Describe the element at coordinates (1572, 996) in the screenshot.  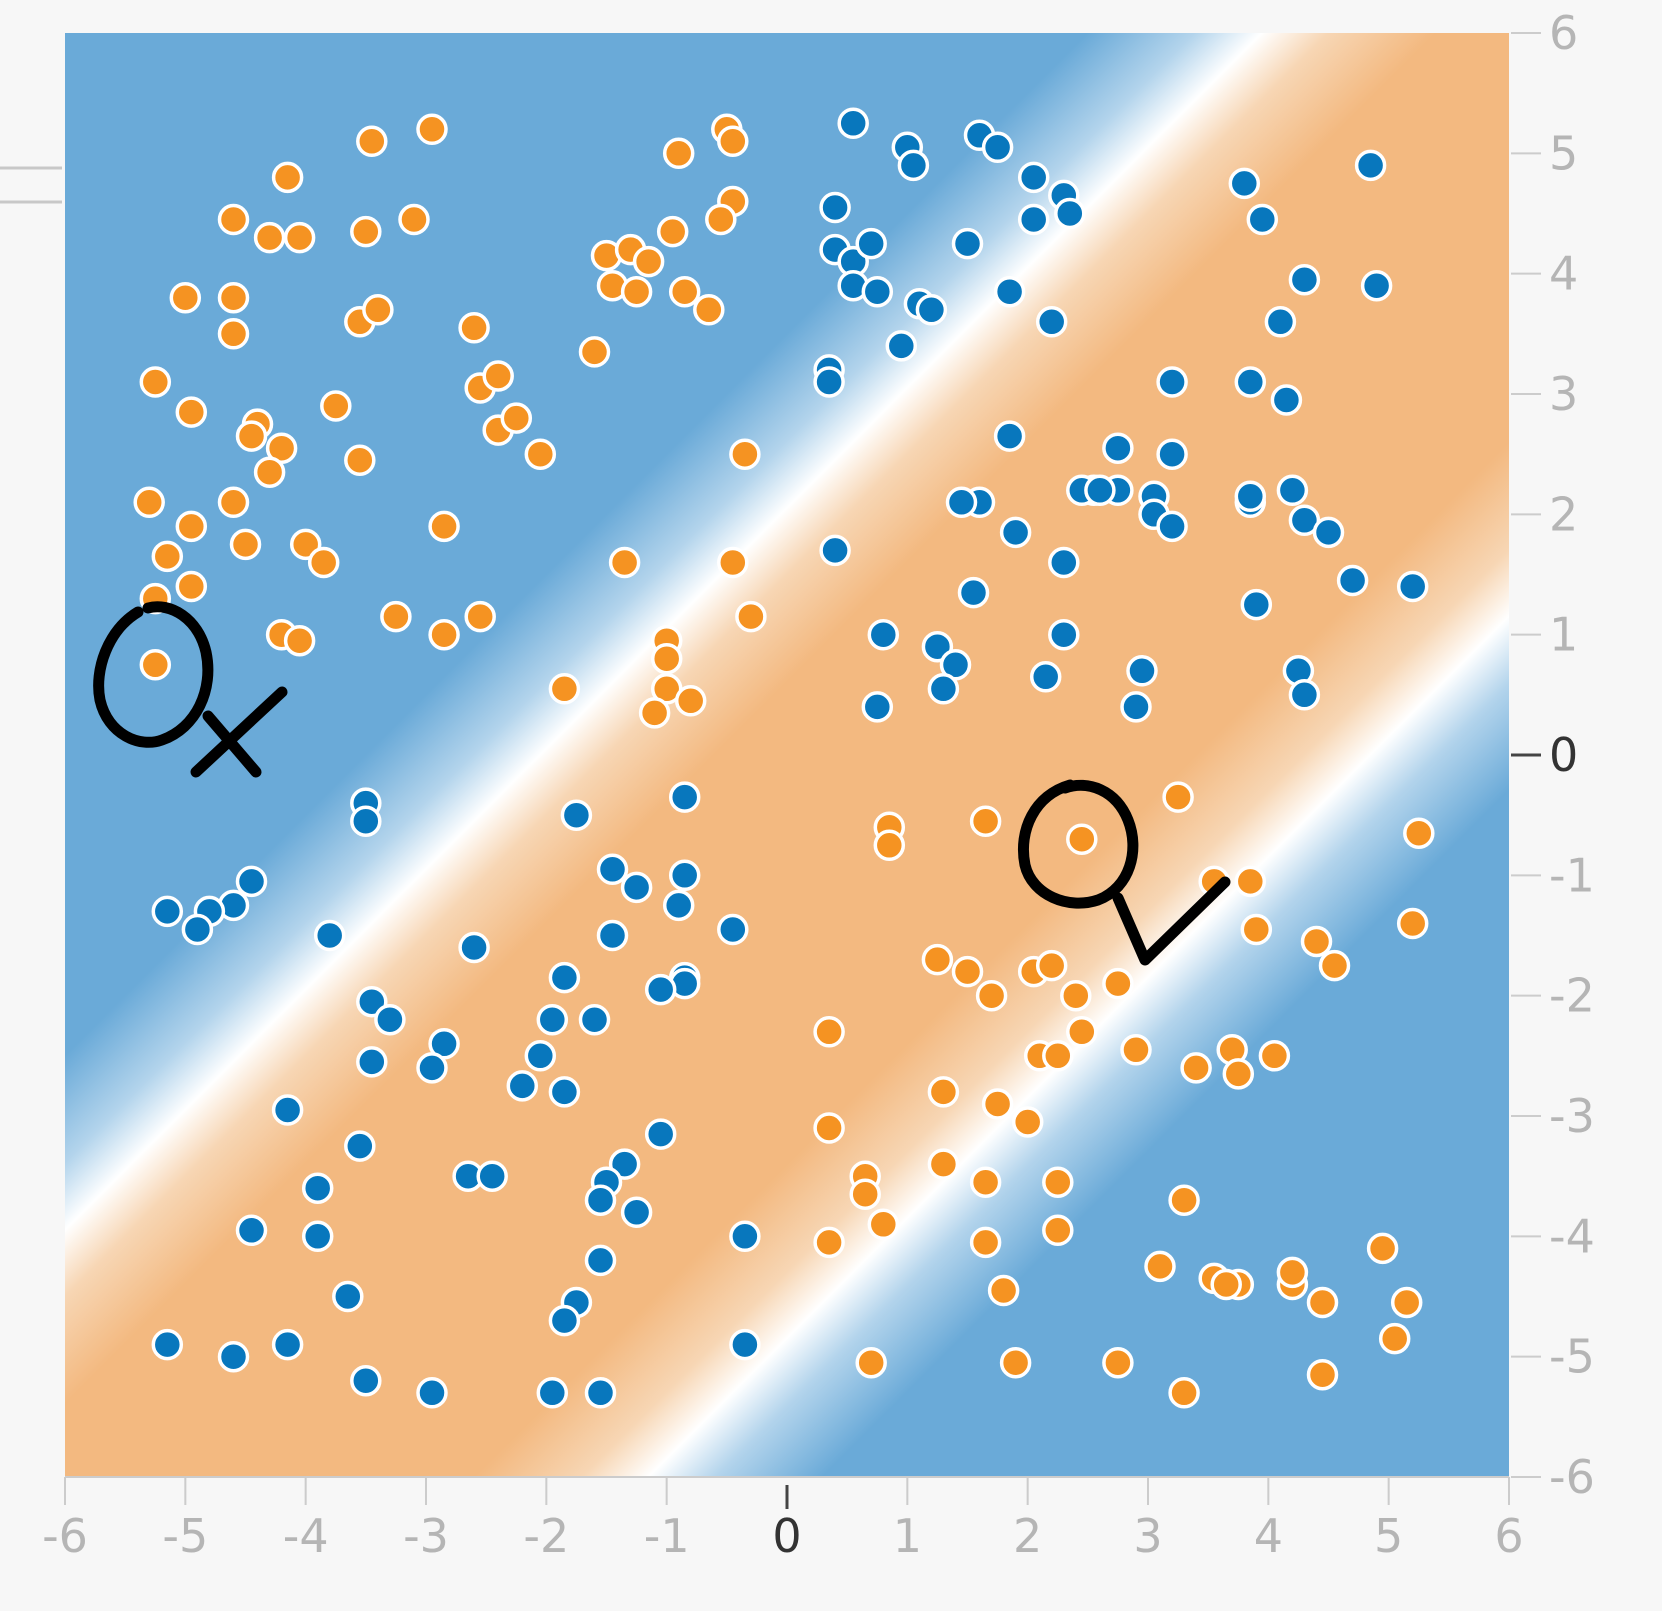
I see `y-tick-label: -2` at that location.